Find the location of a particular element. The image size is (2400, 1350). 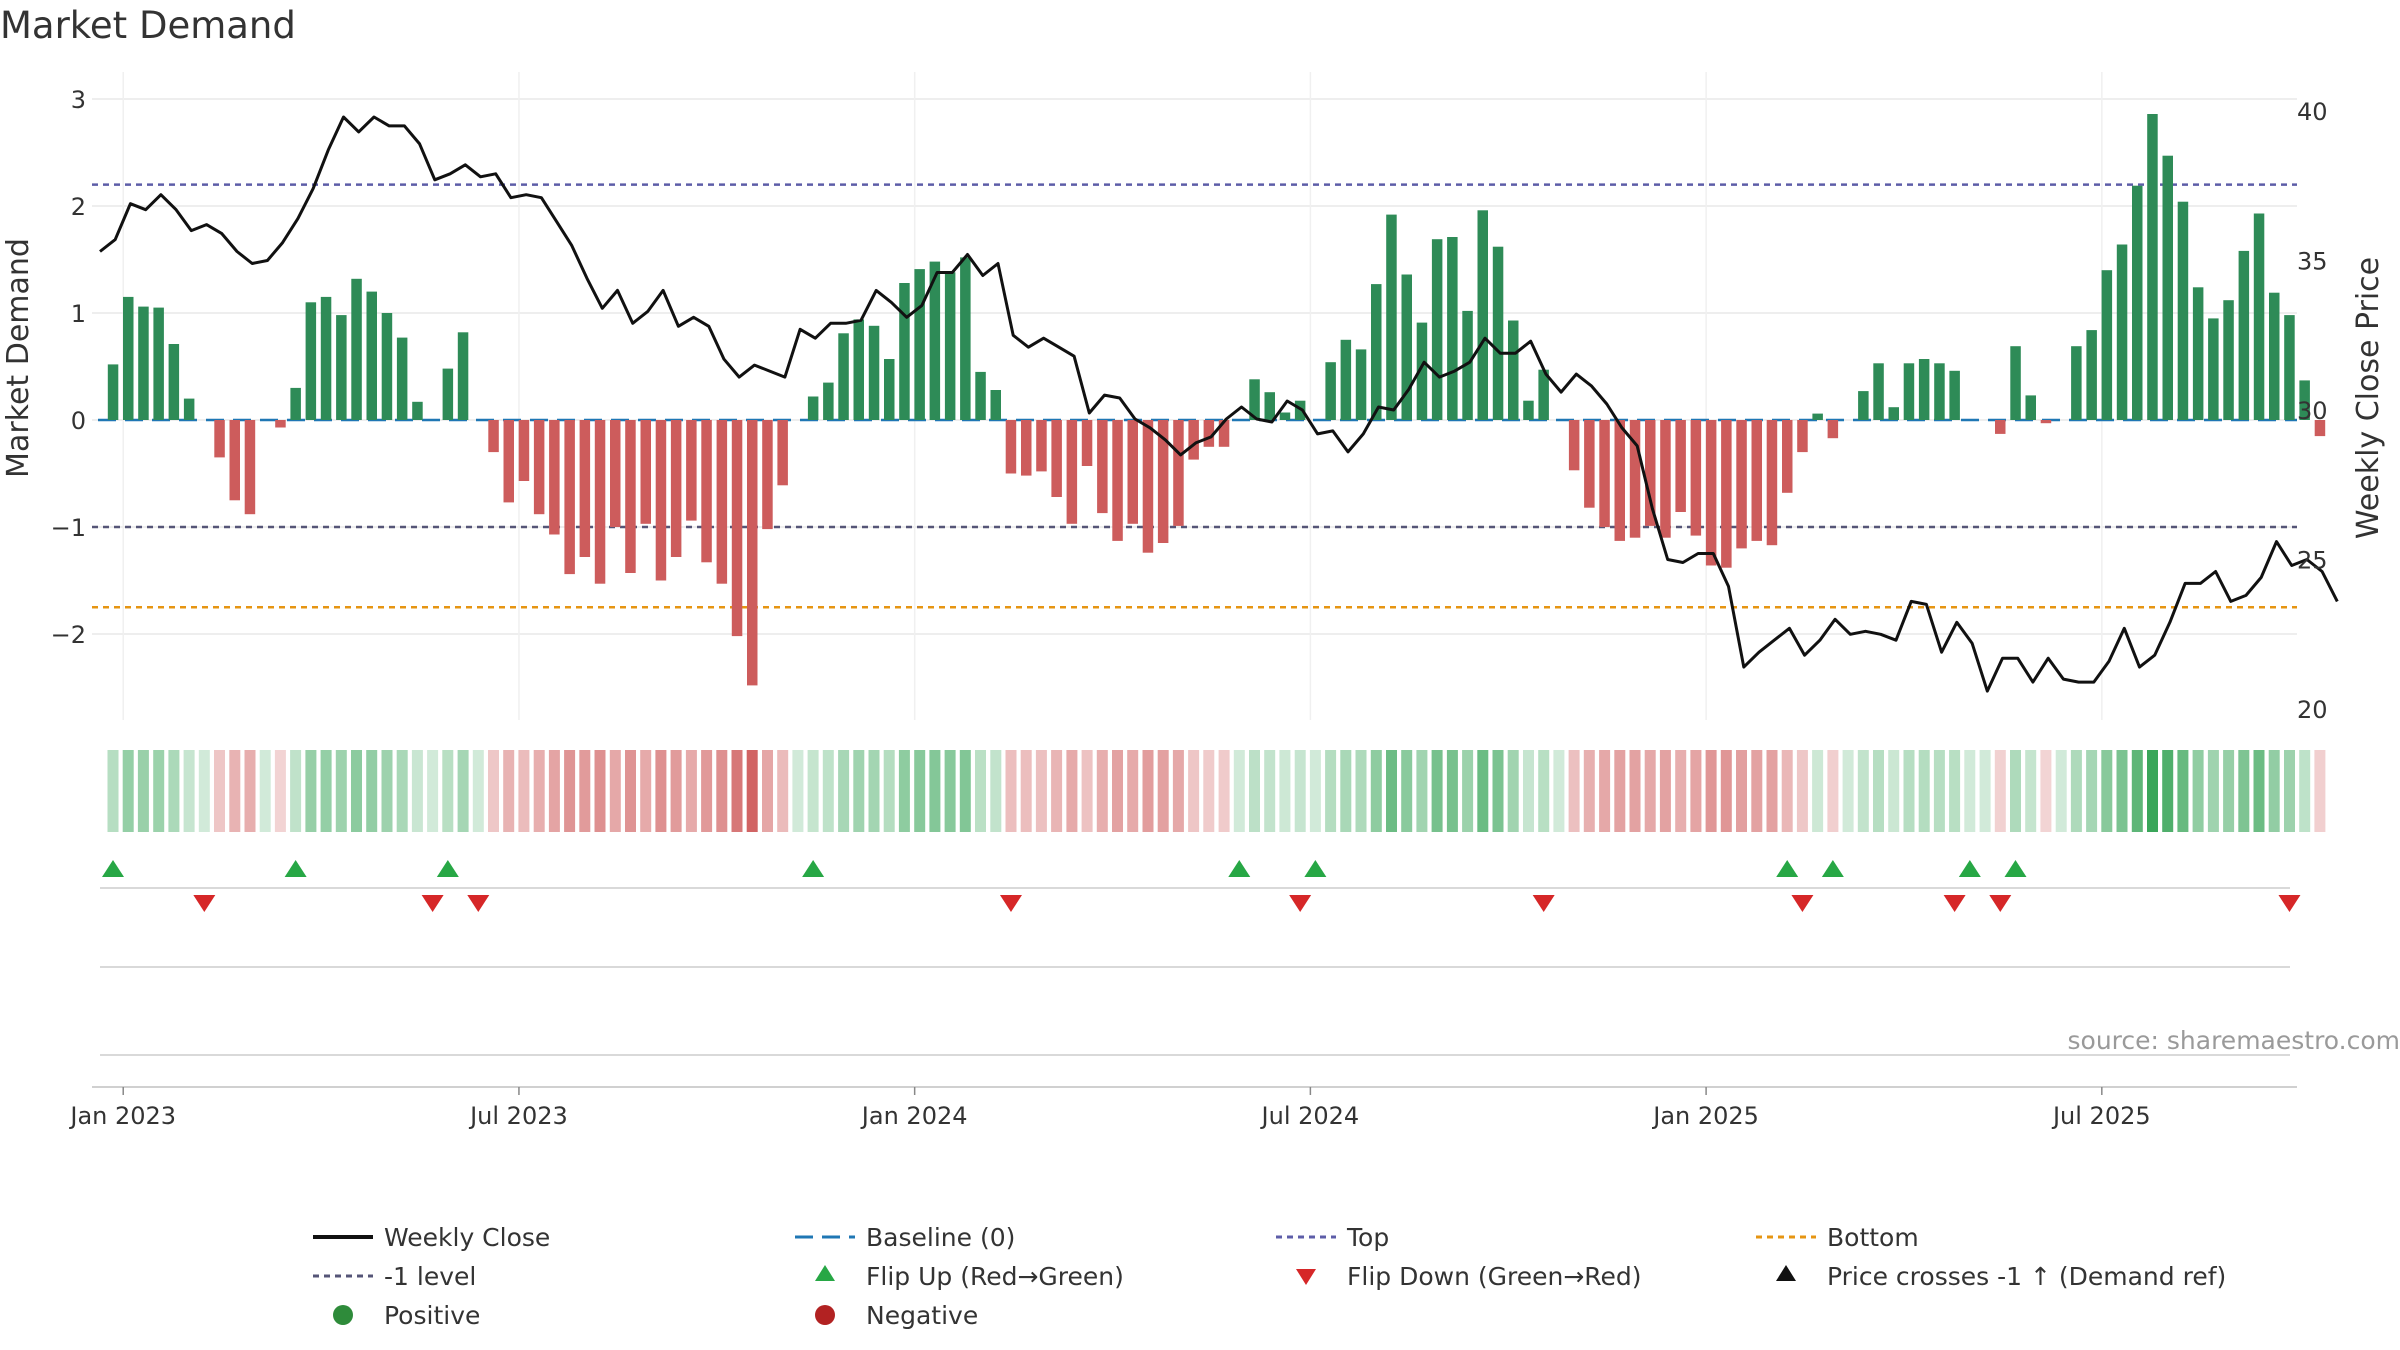

legend-label-bottom: Bottom is located at coordinates (1873, 1237).